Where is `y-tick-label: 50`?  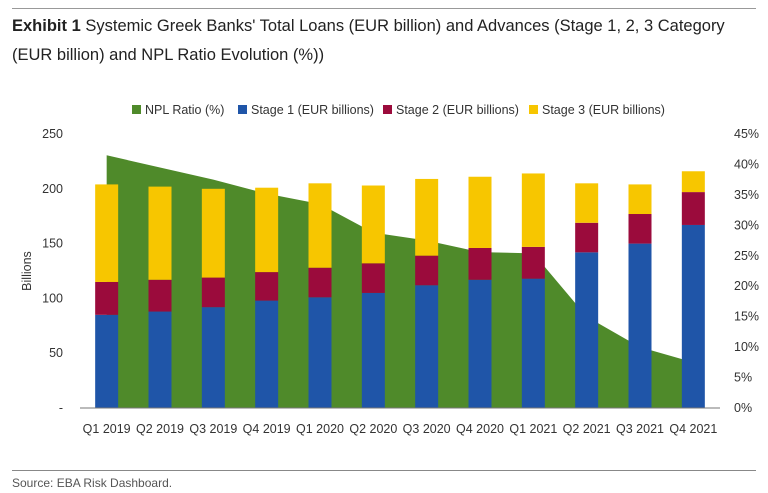 y-tick-label: 50 is located at coordinates (56, 353).